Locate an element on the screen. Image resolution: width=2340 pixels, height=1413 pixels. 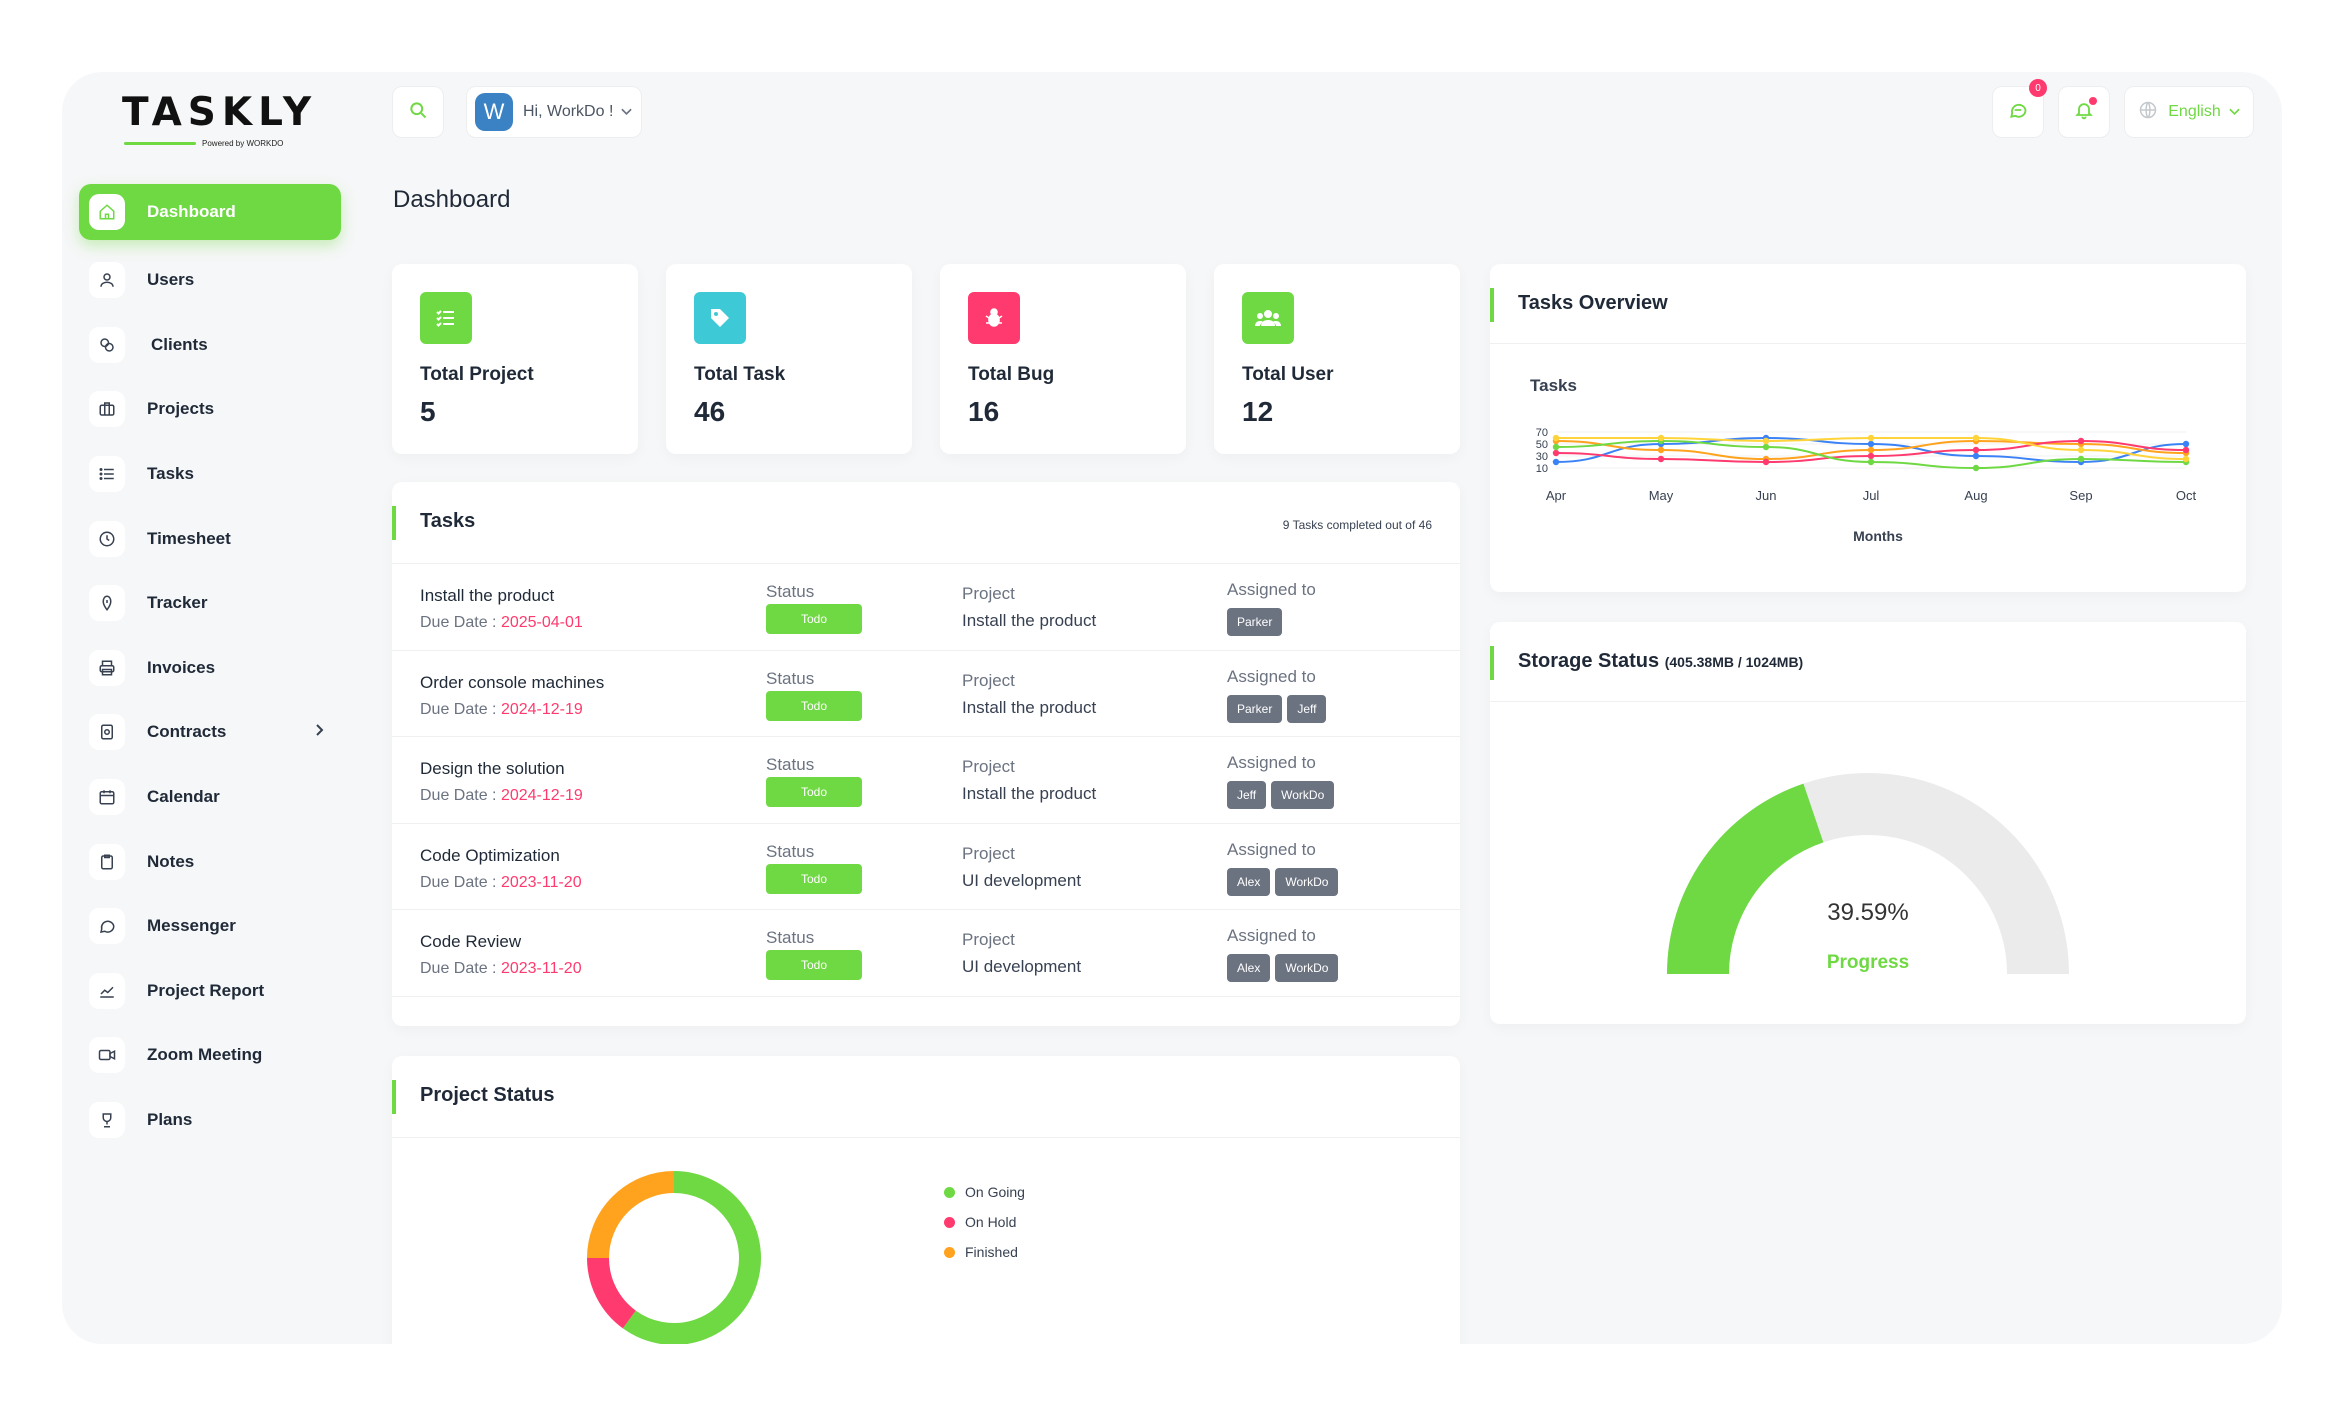
y-tick-label: 10 is located at coordinates (1542, 469).